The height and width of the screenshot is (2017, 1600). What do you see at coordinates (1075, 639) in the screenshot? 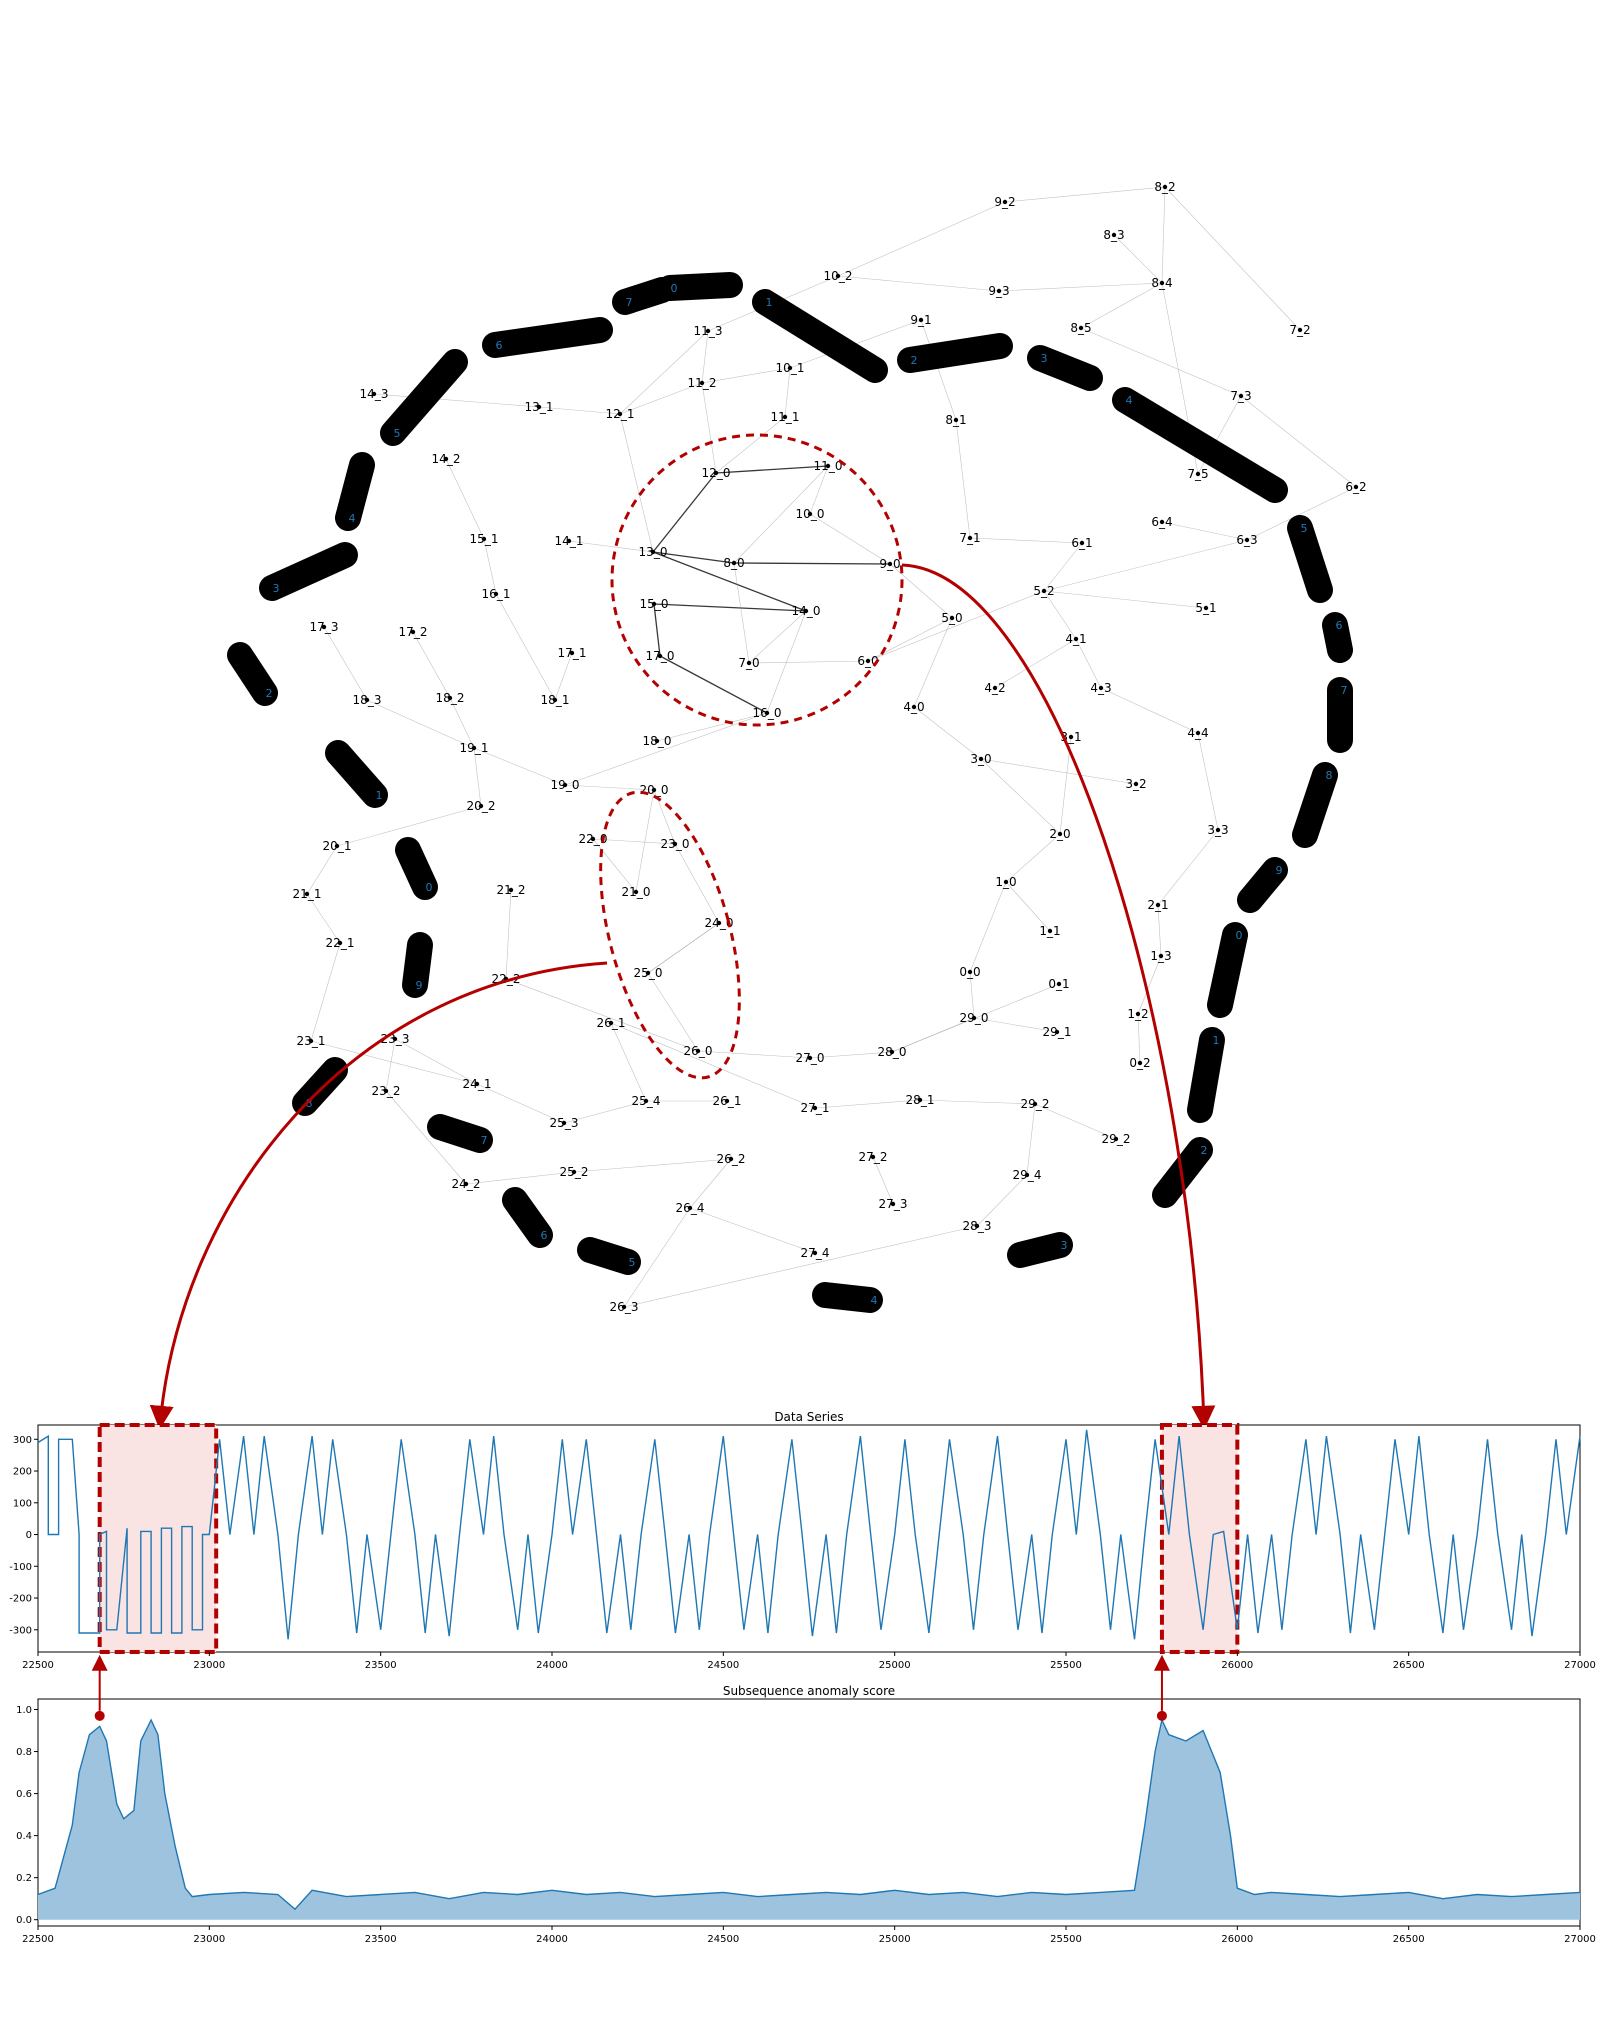
I see `node-label: 4_1` at bounding box center [1075, 639].